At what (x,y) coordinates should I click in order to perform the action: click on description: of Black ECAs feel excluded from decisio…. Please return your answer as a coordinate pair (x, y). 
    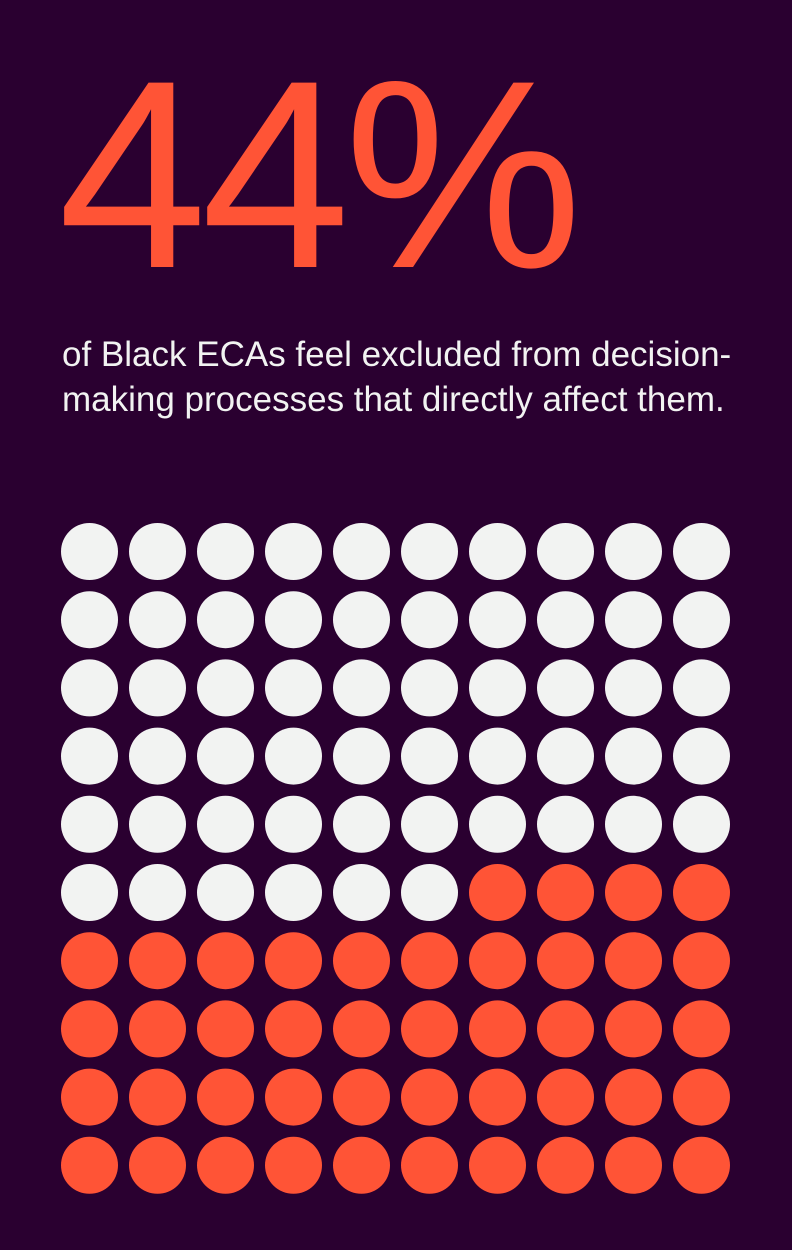
    Looking at the image, I should click on (397, 377).